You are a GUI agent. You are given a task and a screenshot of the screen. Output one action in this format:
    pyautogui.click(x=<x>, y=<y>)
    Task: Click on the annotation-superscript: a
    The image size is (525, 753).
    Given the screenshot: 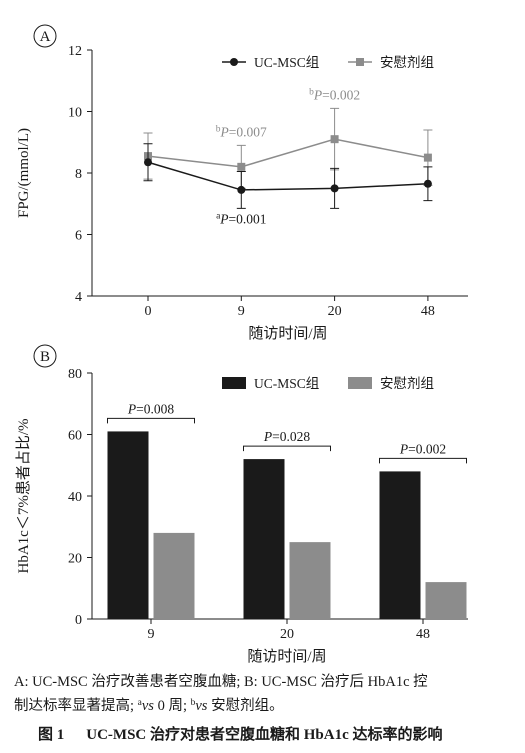 What is the action you would take?
    pyautogui.click(x=218, y=216)
    